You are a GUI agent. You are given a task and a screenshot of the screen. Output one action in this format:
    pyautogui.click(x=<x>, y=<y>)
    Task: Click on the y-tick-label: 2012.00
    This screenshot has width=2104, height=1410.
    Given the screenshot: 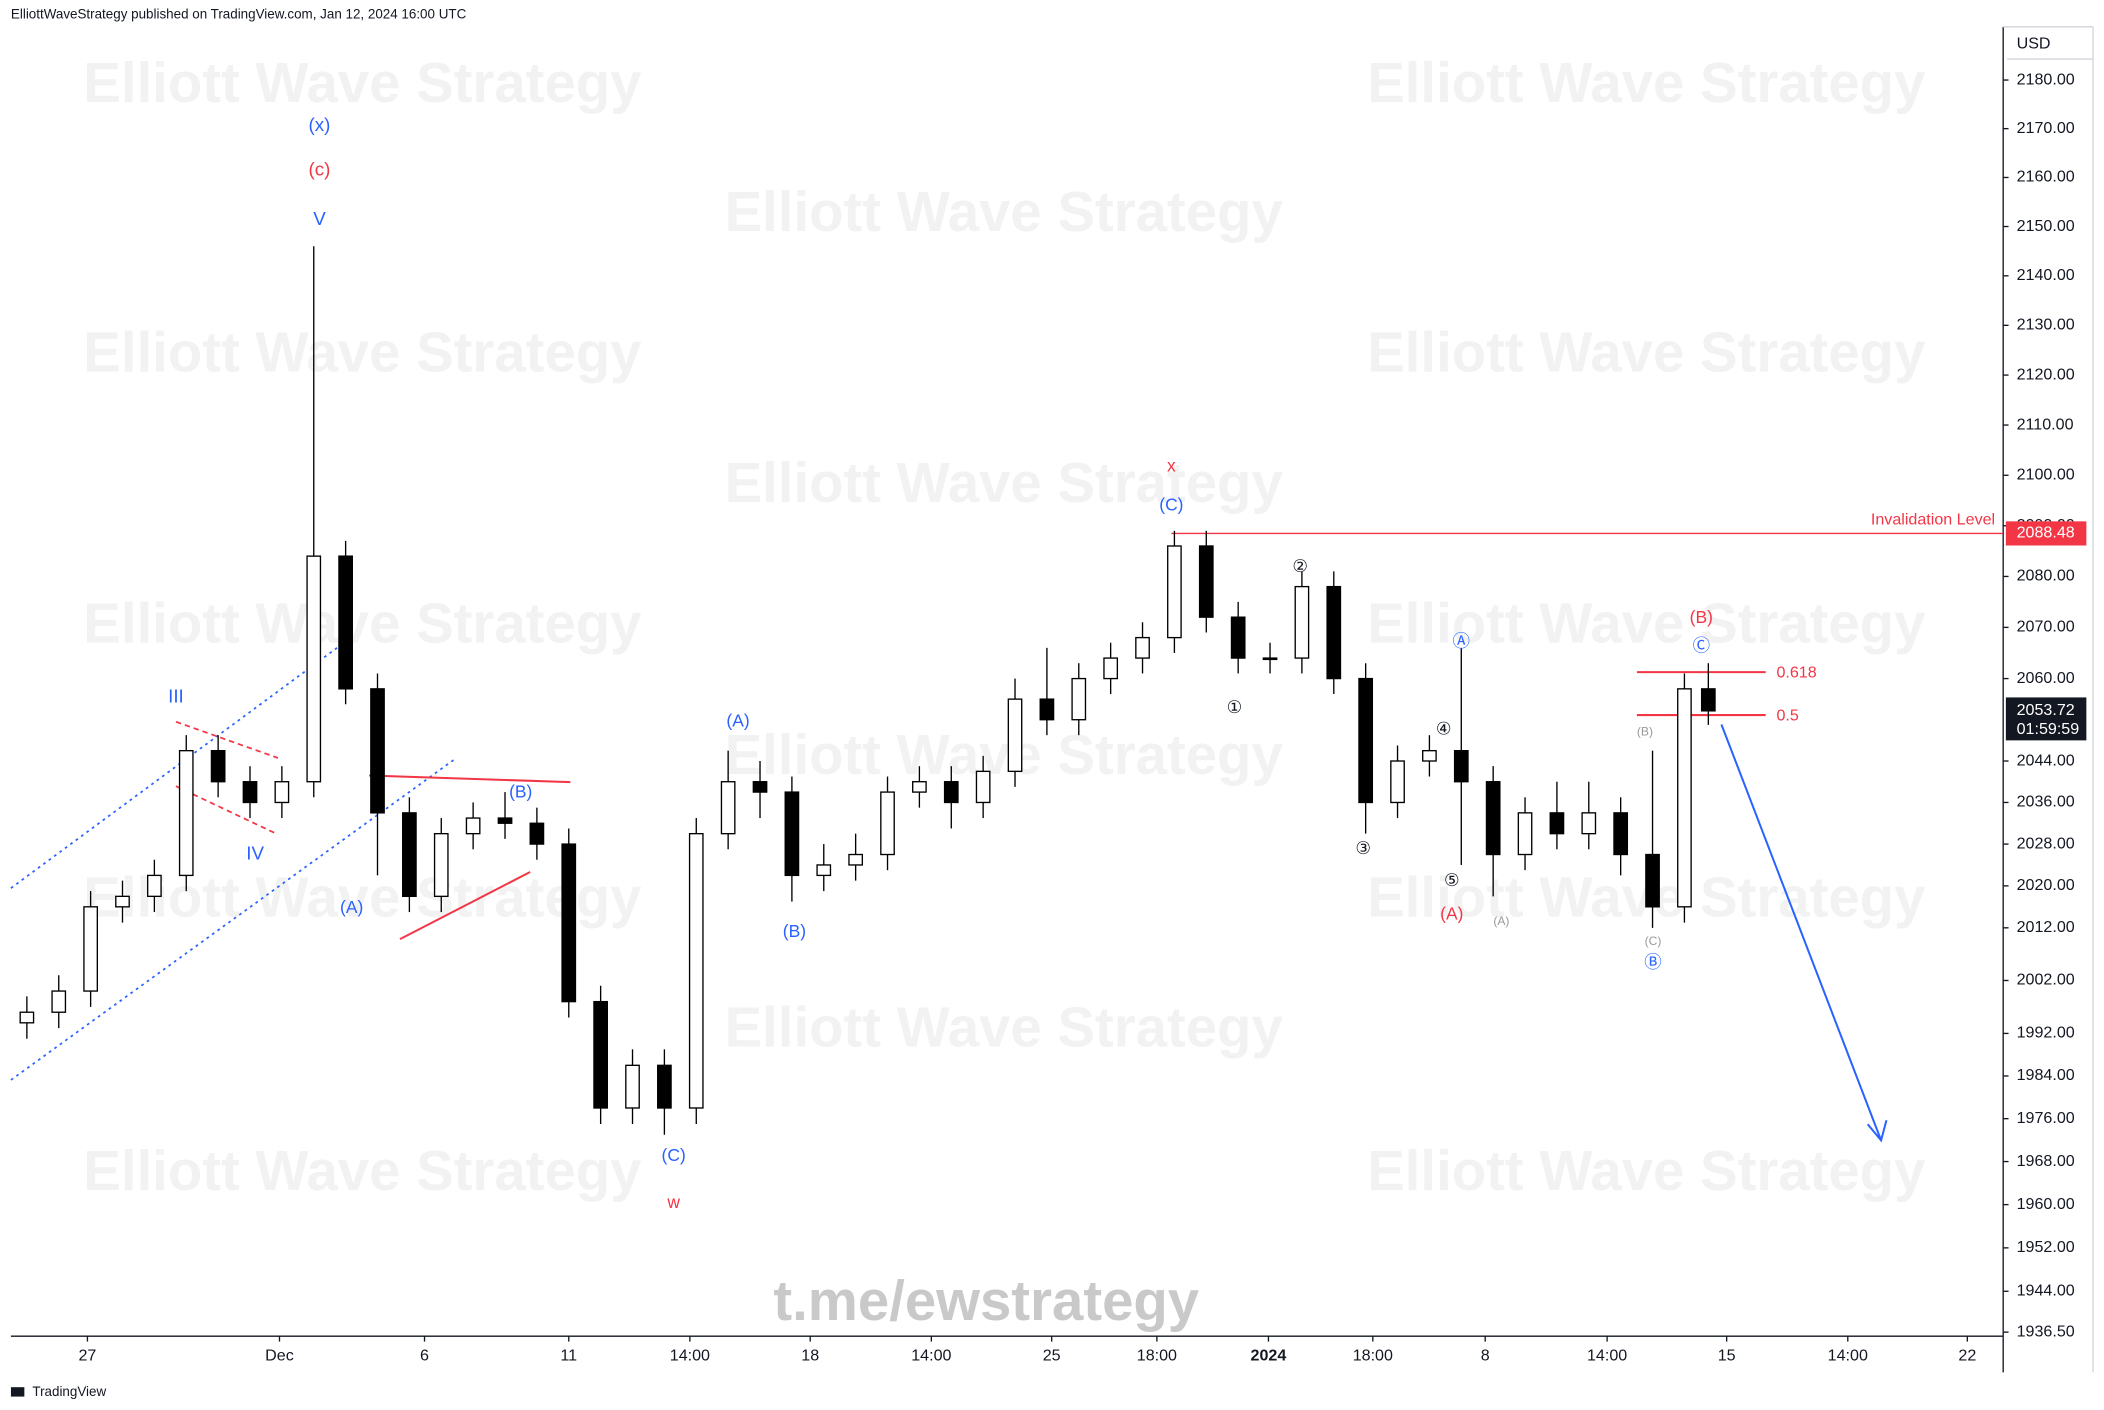 What is the action you would take?
    pyautogui.click(x=2046, y=927)
    